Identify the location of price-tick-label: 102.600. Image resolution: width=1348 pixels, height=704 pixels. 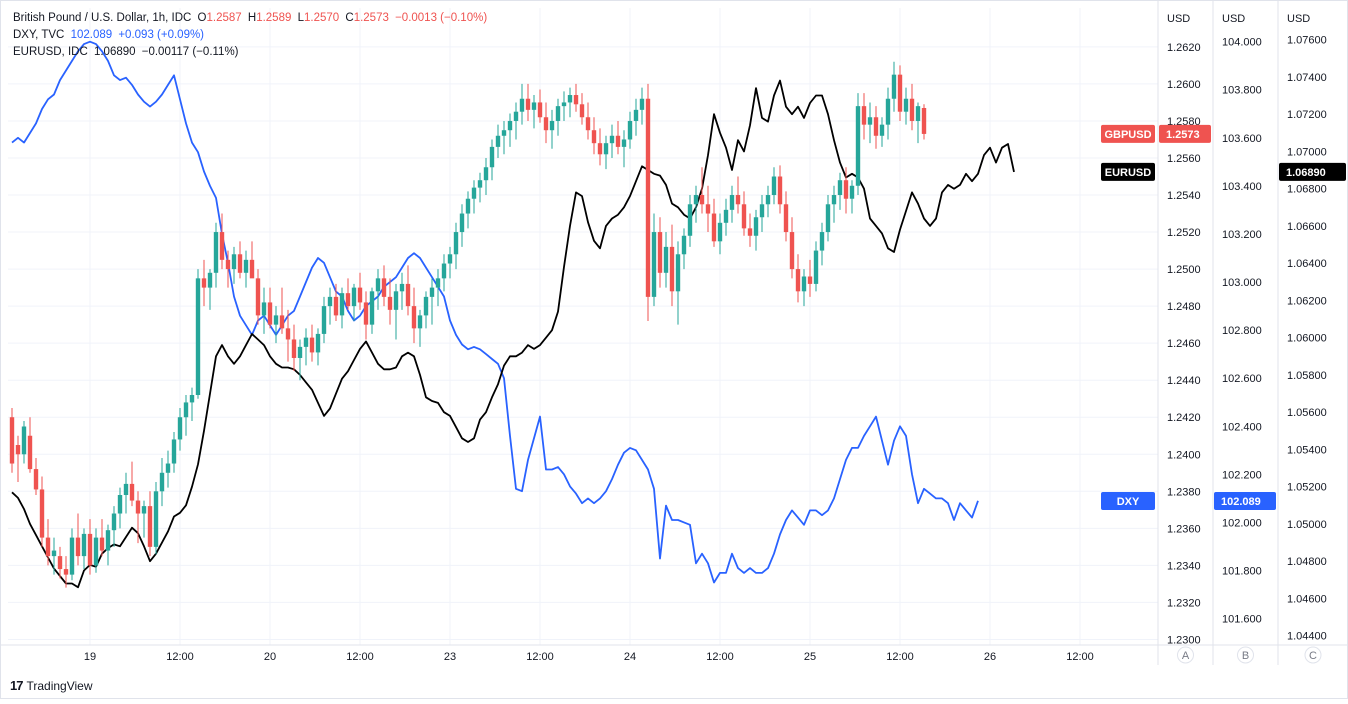
(1242, 379).